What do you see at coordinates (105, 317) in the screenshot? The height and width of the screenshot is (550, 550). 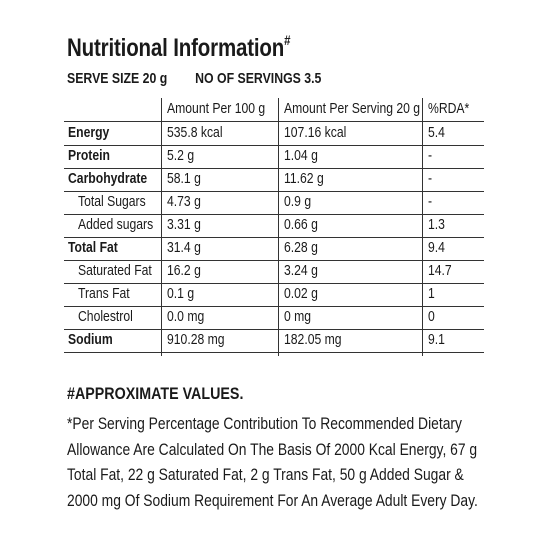 I see `nutrient-label: Cholestrol` at bounding box center [105, 317].